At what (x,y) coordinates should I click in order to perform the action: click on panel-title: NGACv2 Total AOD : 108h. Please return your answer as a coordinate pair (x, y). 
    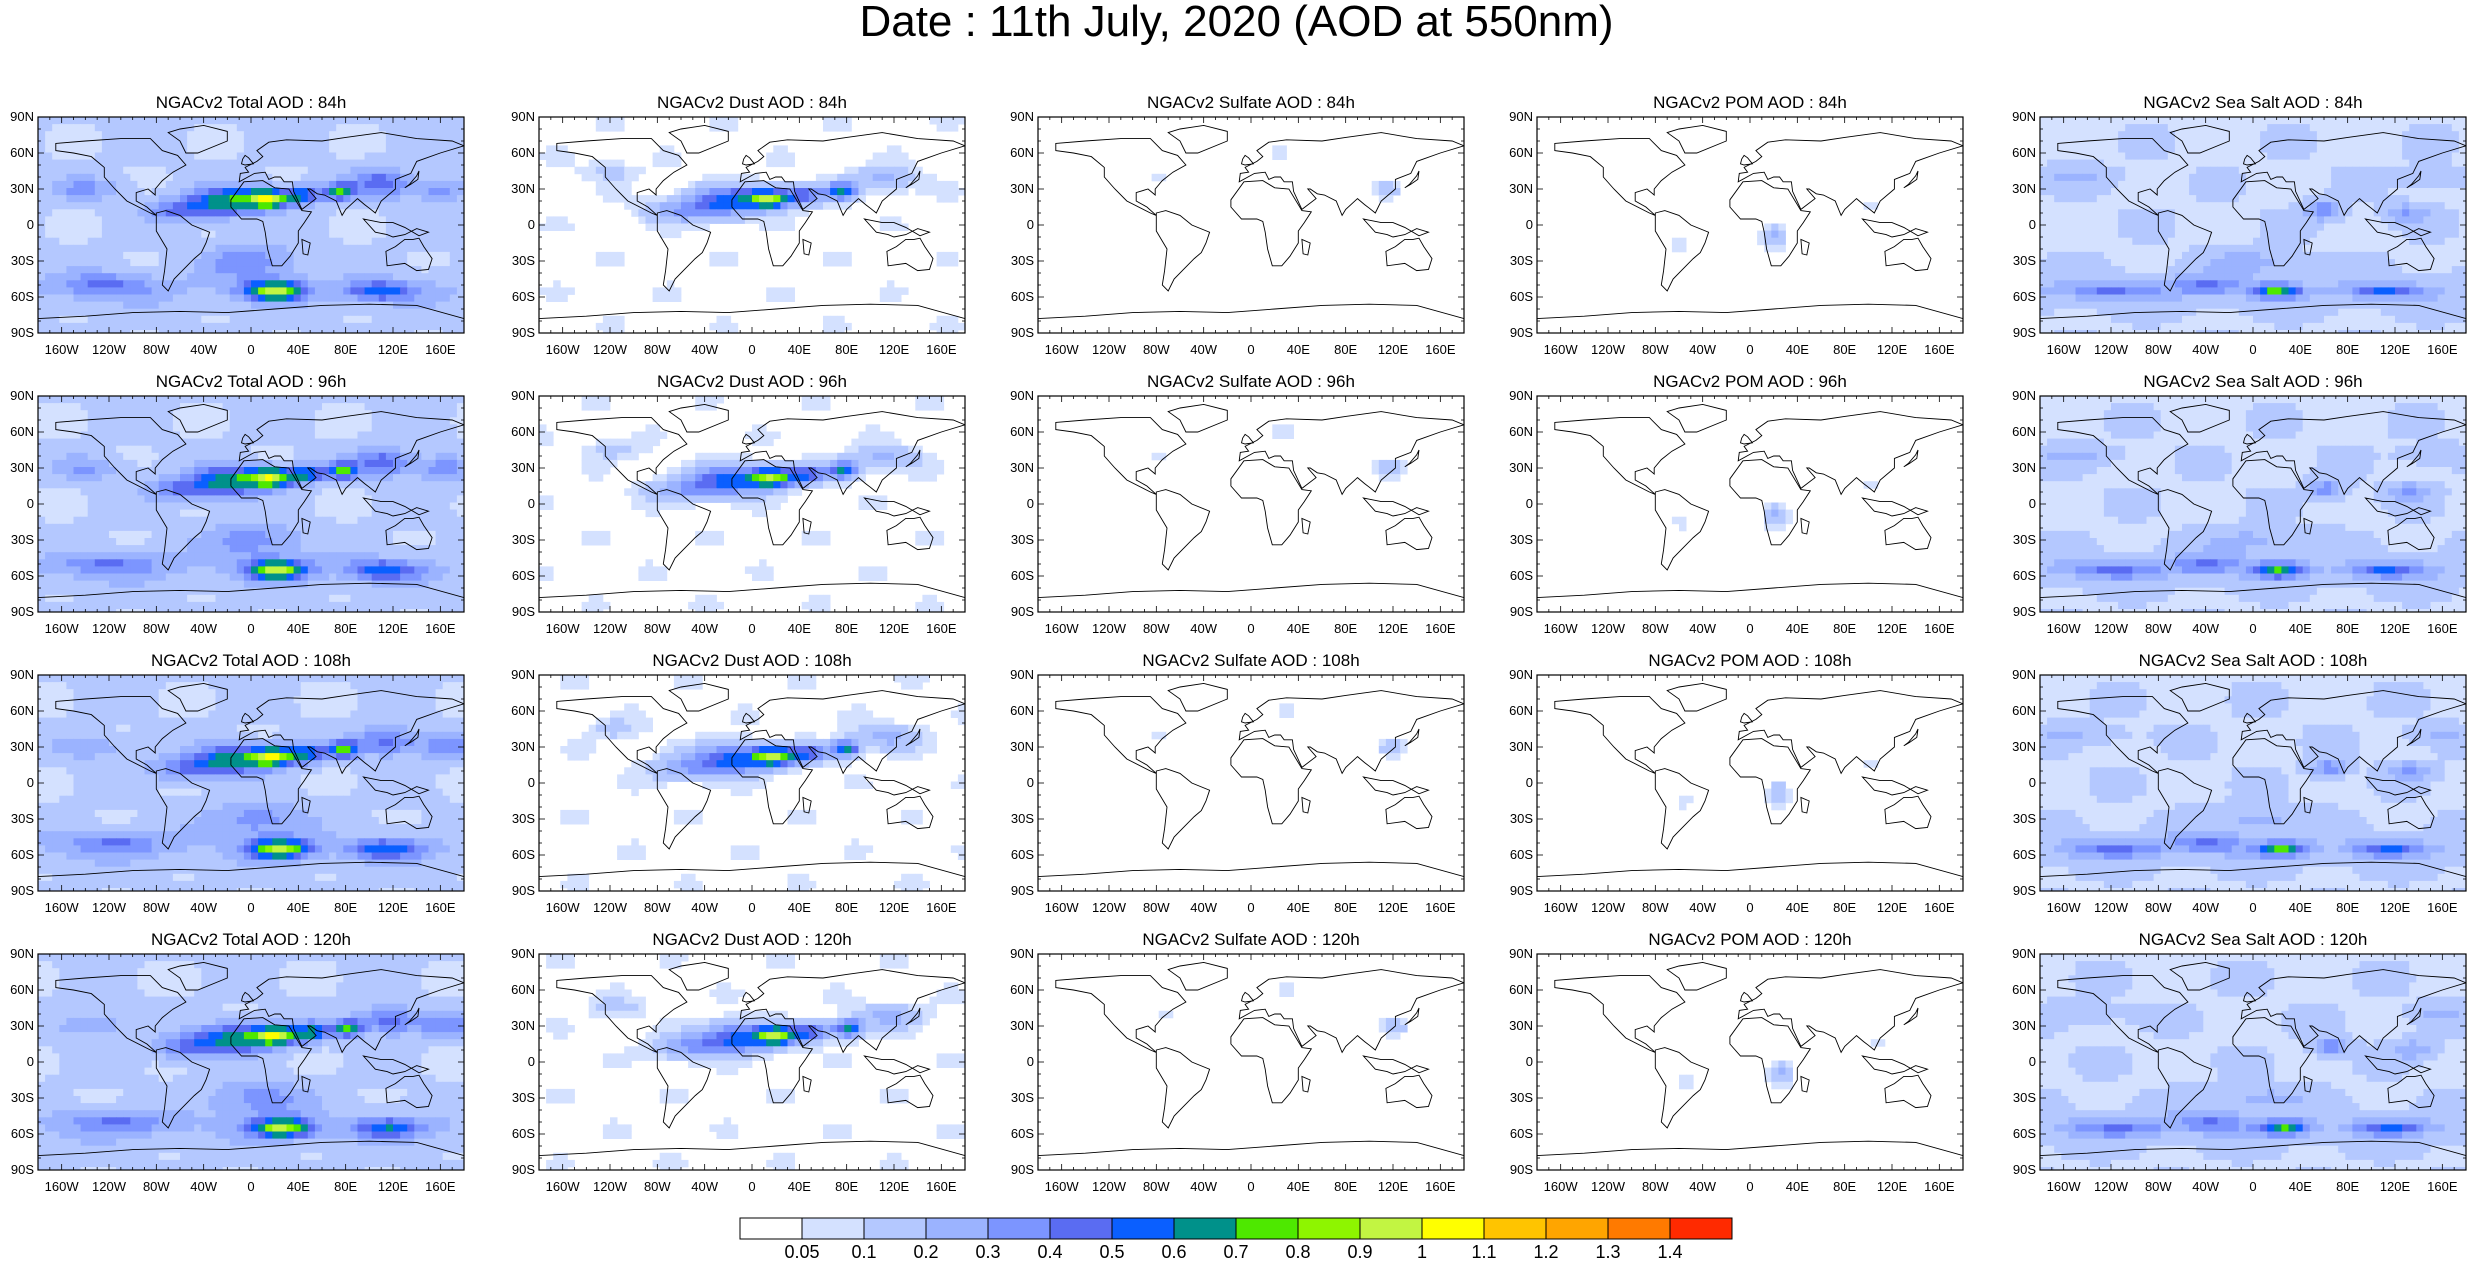
    Looking at the image, I should click on (251, 660).